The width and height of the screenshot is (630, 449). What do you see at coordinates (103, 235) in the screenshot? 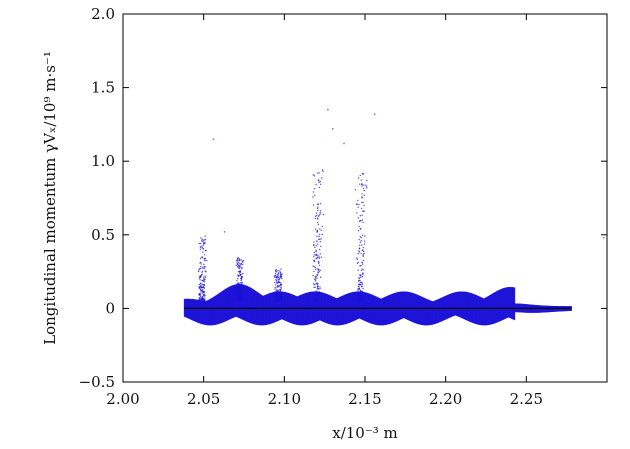
I see `y-tick-label: 0.5` at bounding box center [103, 235].